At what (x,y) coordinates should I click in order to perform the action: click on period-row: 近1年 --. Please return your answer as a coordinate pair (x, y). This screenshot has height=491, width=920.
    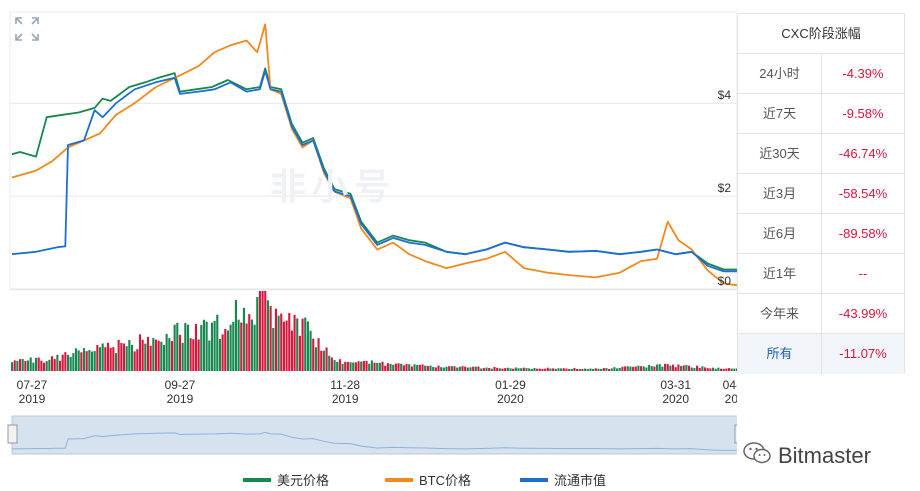
    Looking at the image, I should click on (821, 274).